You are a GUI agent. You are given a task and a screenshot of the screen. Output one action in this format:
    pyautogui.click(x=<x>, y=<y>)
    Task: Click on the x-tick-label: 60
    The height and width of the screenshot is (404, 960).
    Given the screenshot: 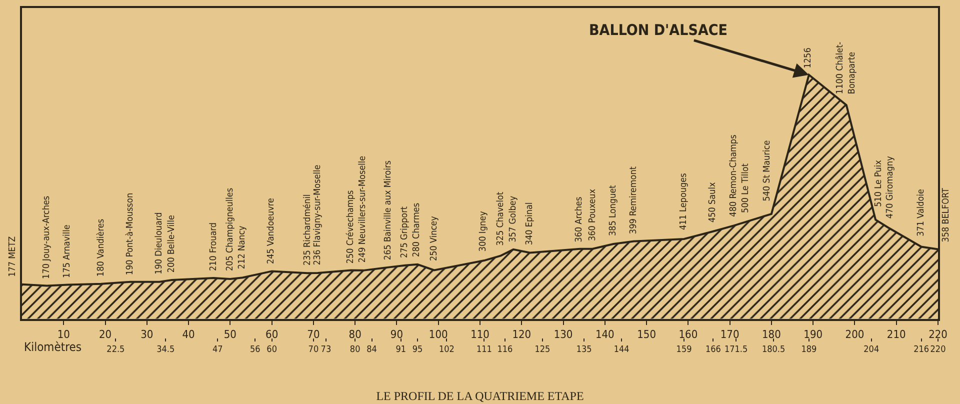 What is the action you would take?
    pyautogui.click(x=272, y=334)
    